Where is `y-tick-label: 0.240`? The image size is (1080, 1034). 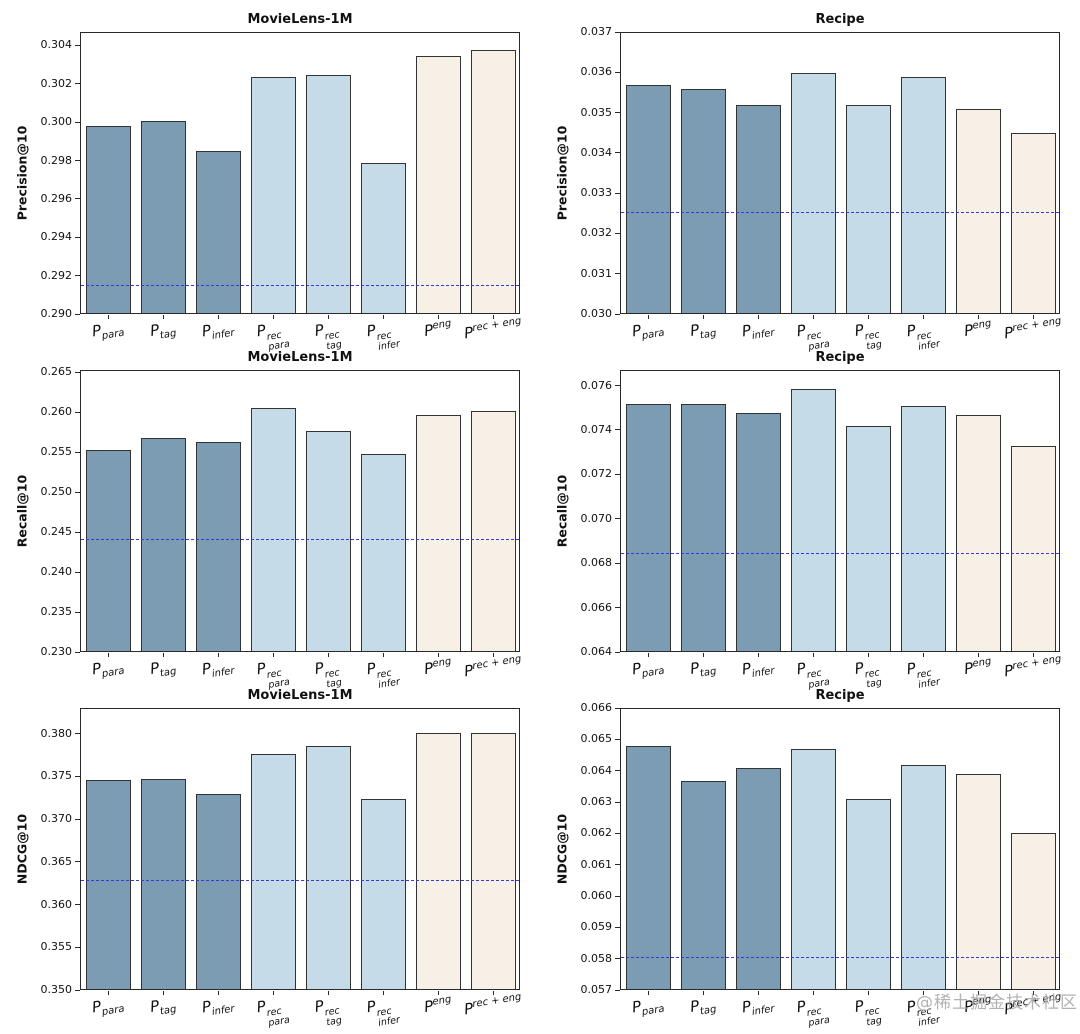
y-tick-label: 0.240 is located at coordinates (56, 572).